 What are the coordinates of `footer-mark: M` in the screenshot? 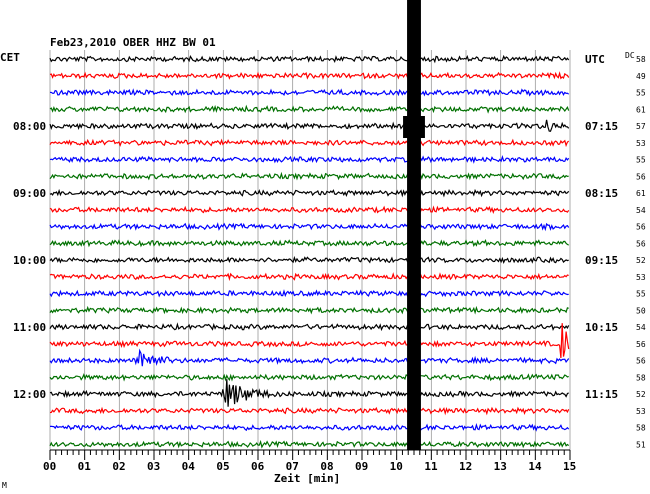 It's located at (4, 485).